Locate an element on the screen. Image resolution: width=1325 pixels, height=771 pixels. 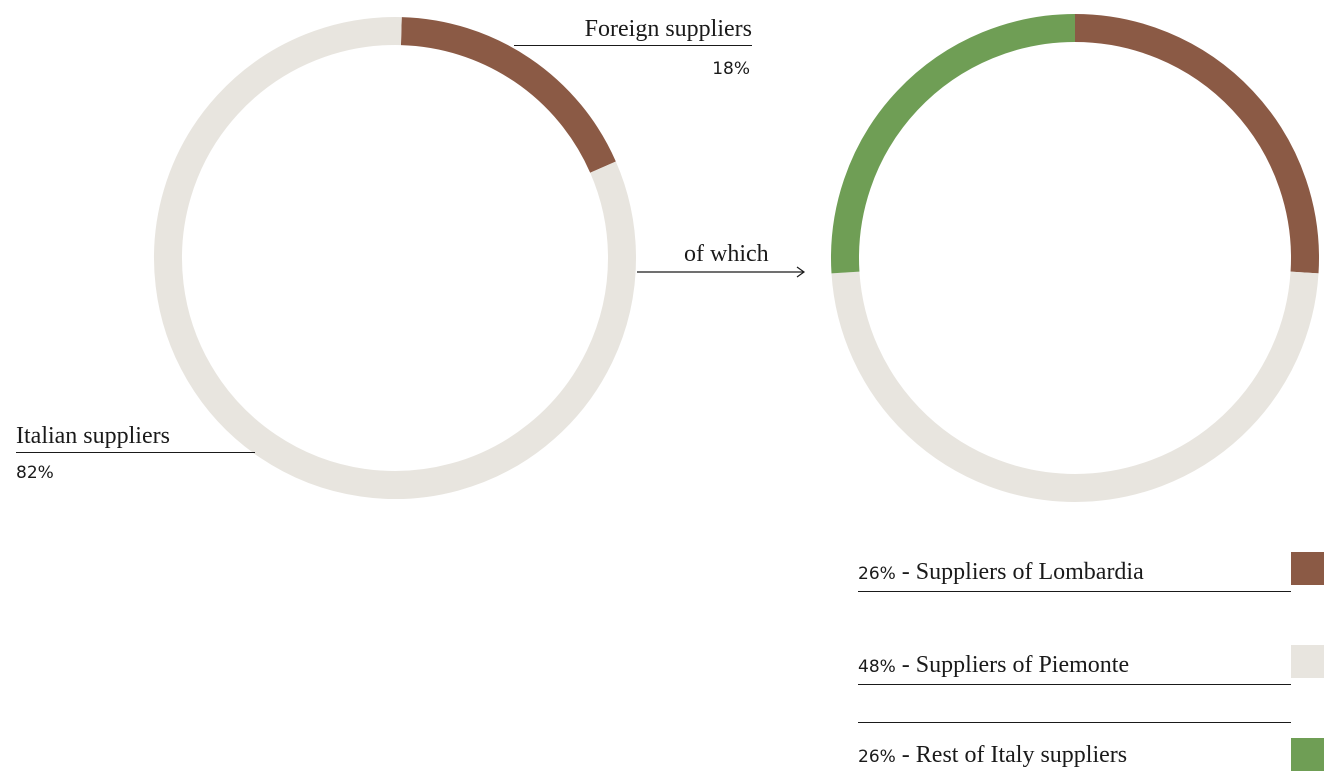
legend-label: Rest of Italy suppliers is located at coordinates (1021, 755).